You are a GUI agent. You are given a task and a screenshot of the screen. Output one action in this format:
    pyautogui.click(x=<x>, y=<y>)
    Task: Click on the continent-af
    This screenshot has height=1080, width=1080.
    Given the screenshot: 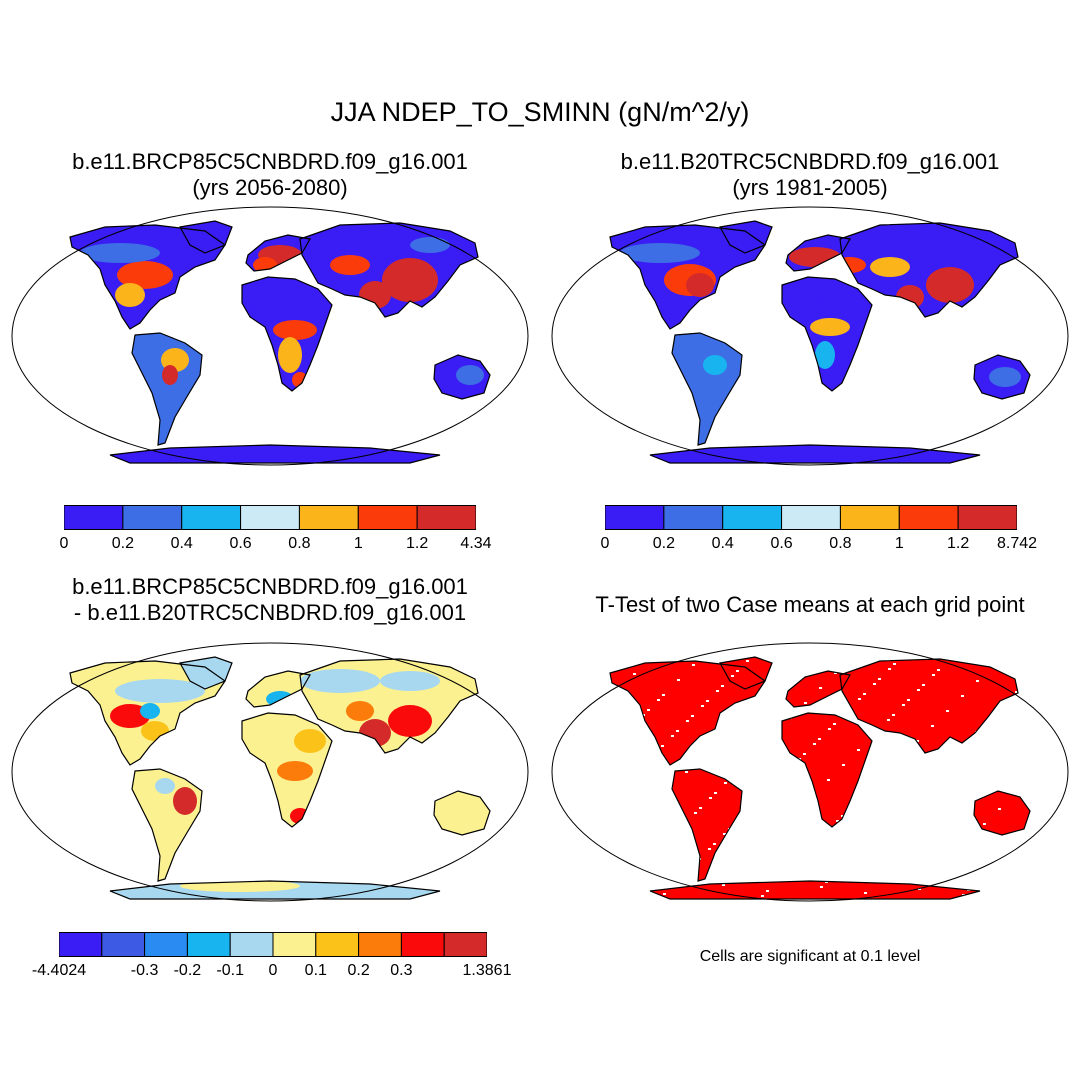 What is the action you would take?
    pyautogui.click(x=827, y=770)
    